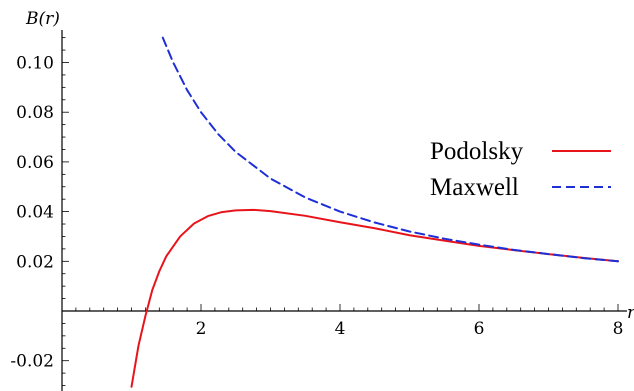  I want to click on x-tick-label: 6, so click(479, 329).